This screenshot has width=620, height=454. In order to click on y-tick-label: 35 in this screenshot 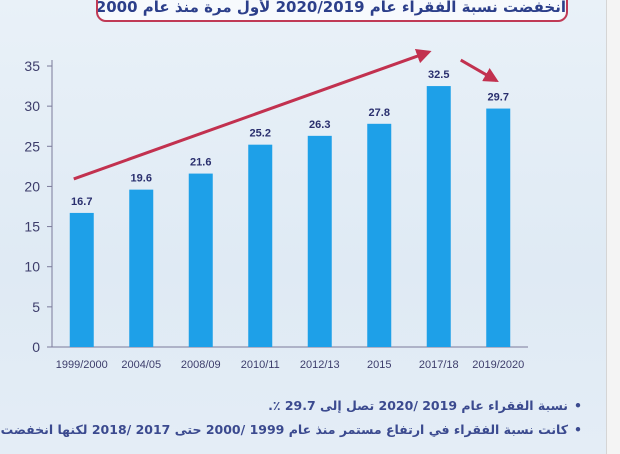, I will do `click(32, 66)`.